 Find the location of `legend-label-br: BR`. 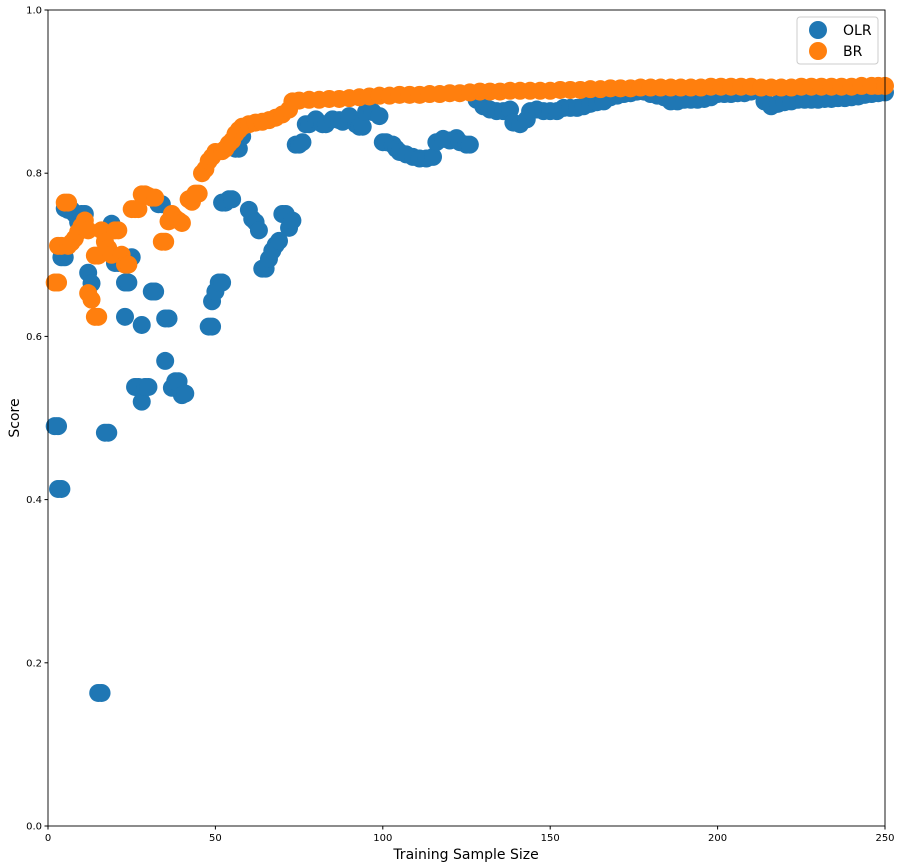

legend-label-br: BR is located at coordinates (853, 52).